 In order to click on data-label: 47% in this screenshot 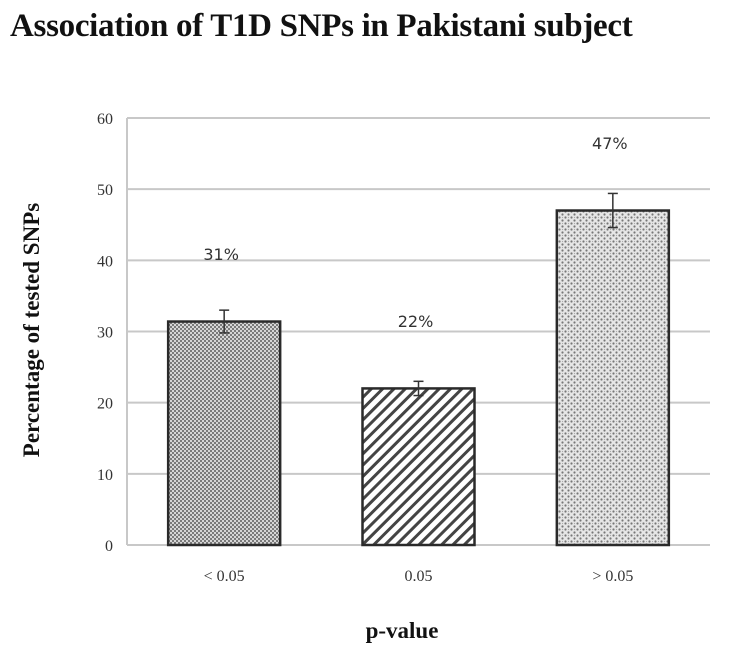, I will do `click(610, 143)`.